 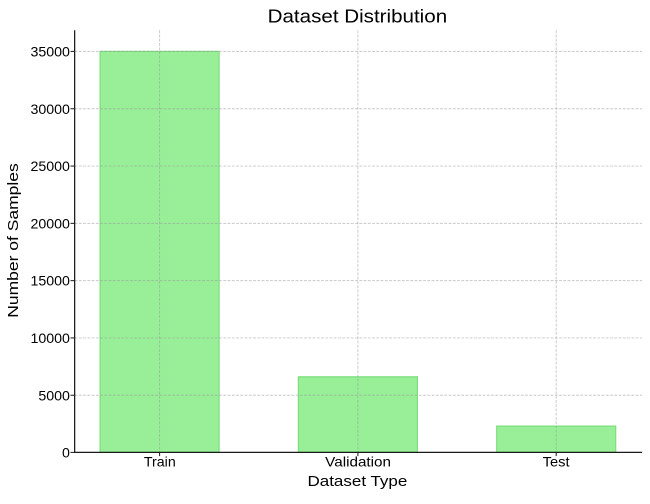 I want to click on svg-text: 10000, so click(x=50, y=339).